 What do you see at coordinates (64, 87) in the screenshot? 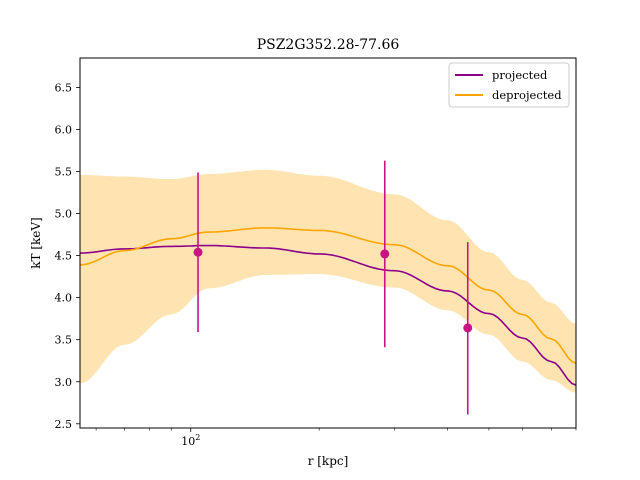
I see `y-tick-label: 6.5` at bounding box center [64, 87].